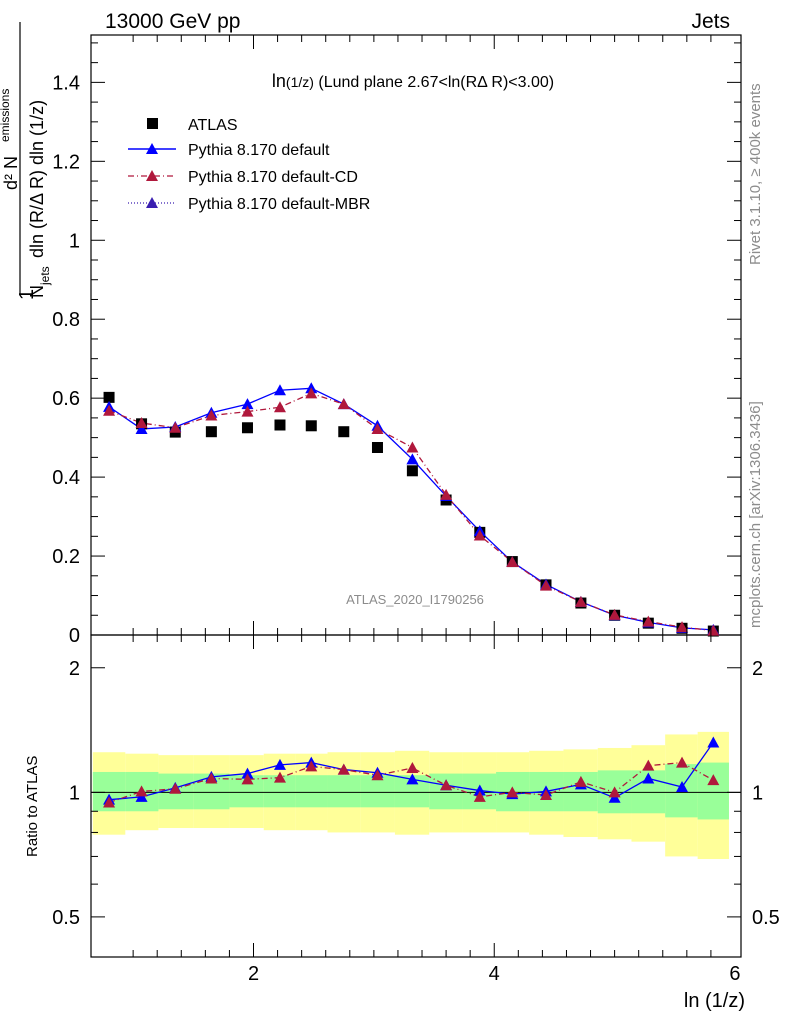  What do you see at coordinates (66, 83) in the screenshot?
I see `y-tick-label-7: 1.4` at bounding box center [66, 83].